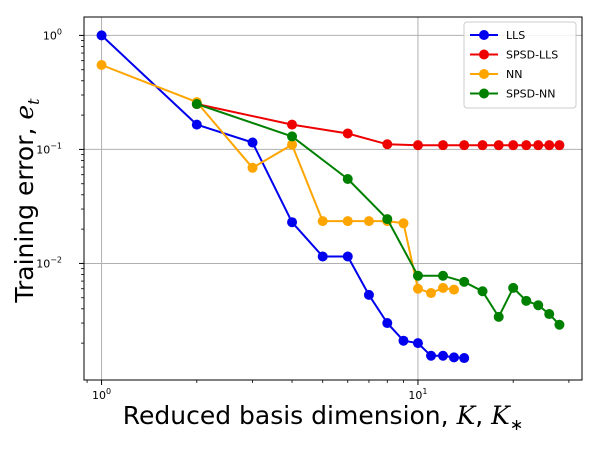 This screenshot has width=598, height=449. Describe the element at coordinates (56, 145) in the screenshot. I see `y-tick-exponent: −1` at that location.